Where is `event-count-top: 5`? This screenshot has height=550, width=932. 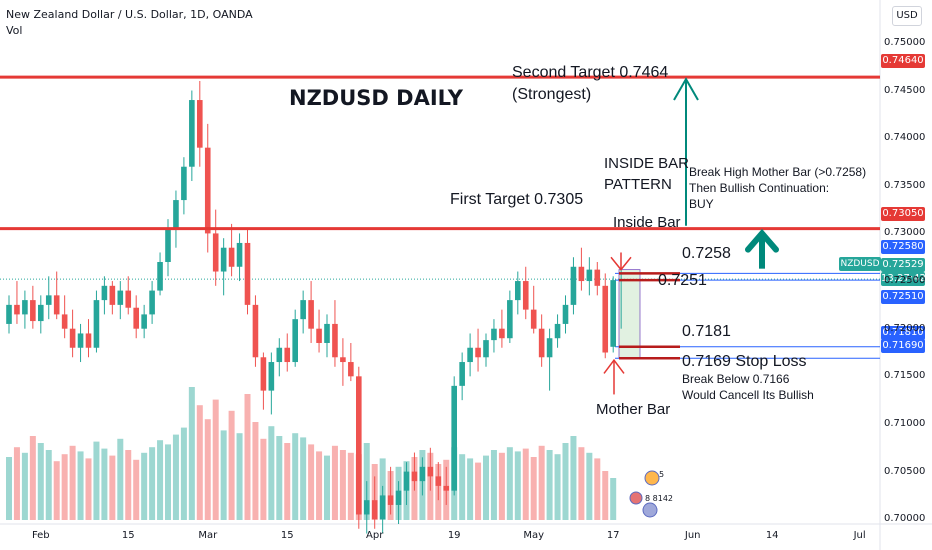
event-count-top: 5 is located at coordinates (662, 474).